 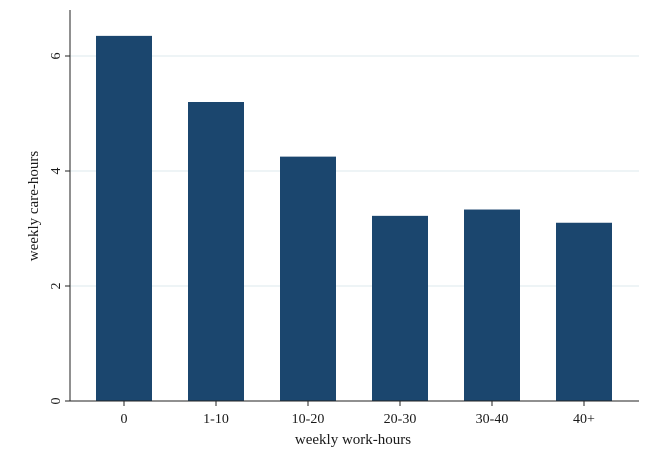 I want to click on x-tick-label-4: 30-40, so click(x=492, y=419).